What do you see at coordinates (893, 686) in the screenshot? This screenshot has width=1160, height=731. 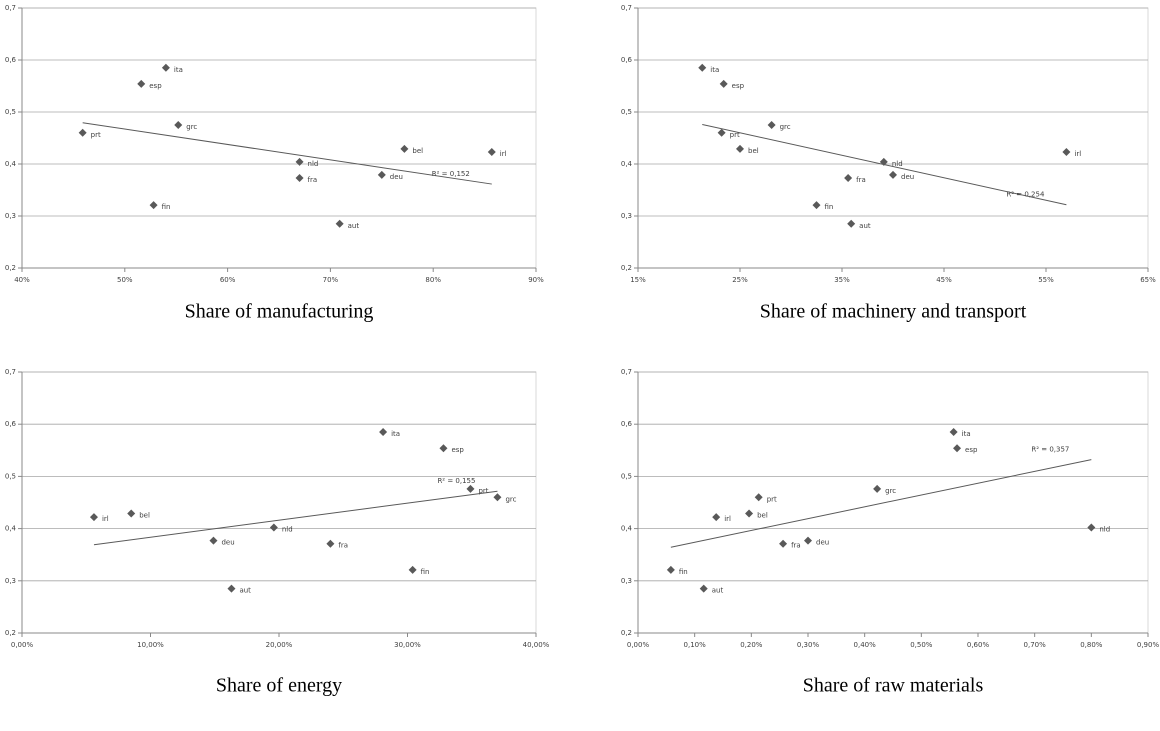 I see `x-axis-title: Share of raw materials` at bounding box center [893, 686].